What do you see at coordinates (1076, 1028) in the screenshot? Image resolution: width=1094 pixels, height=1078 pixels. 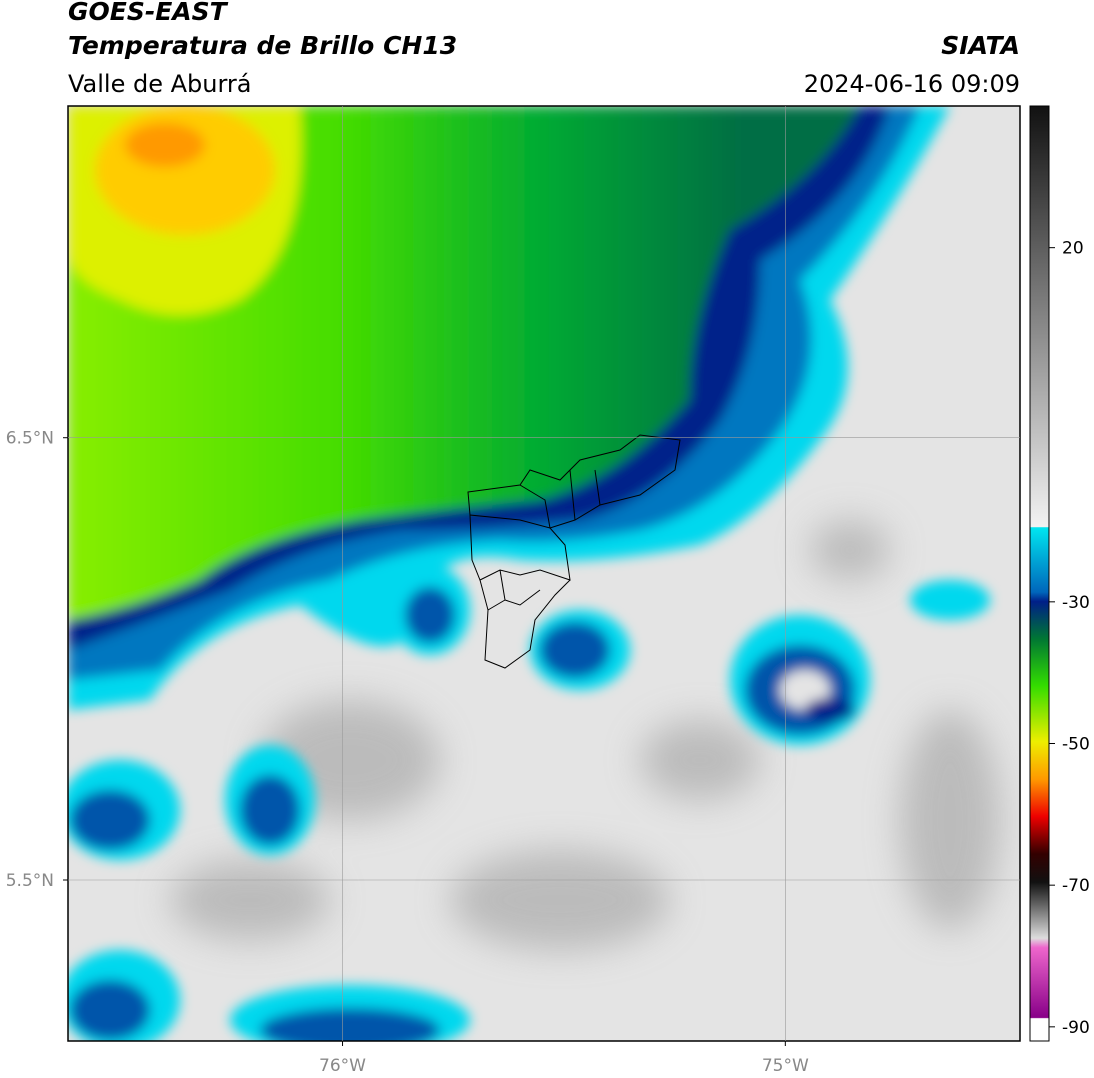 I see `colorbar-tick-label: -90` at bounding box center [1076, 1028].